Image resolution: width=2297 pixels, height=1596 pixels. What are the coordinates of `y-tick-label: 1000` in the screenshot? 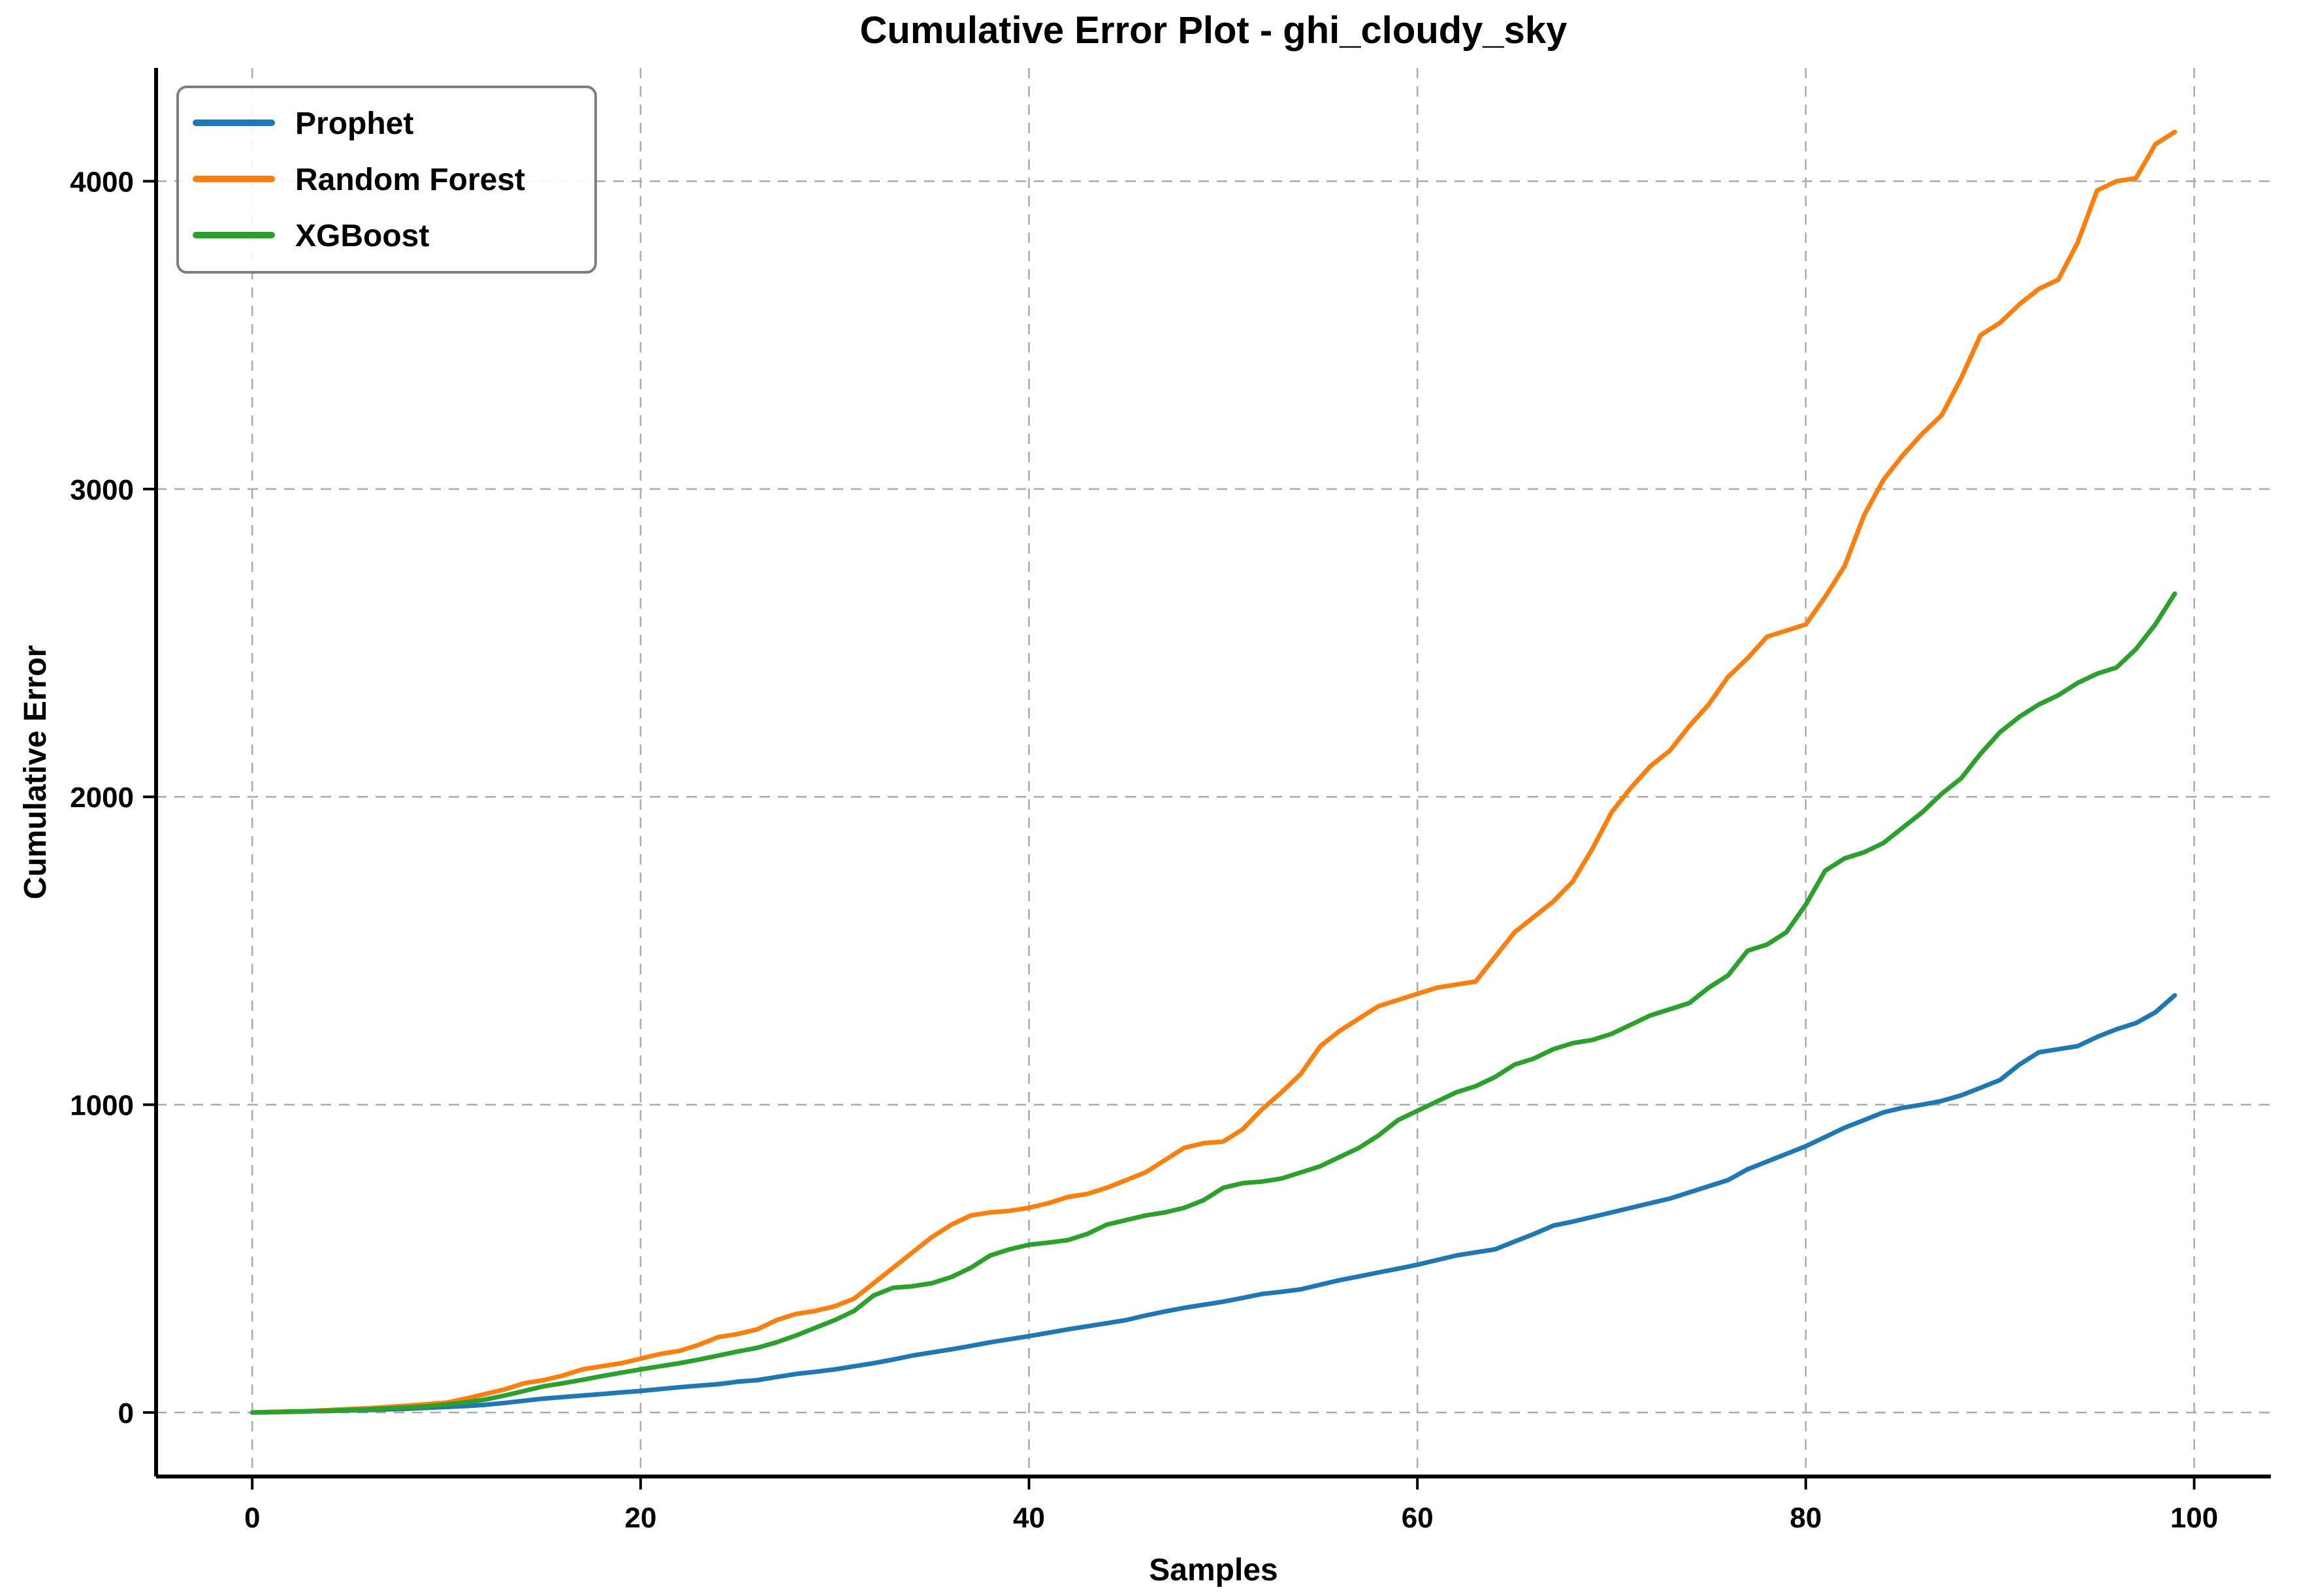 It's located at (102, 1106).